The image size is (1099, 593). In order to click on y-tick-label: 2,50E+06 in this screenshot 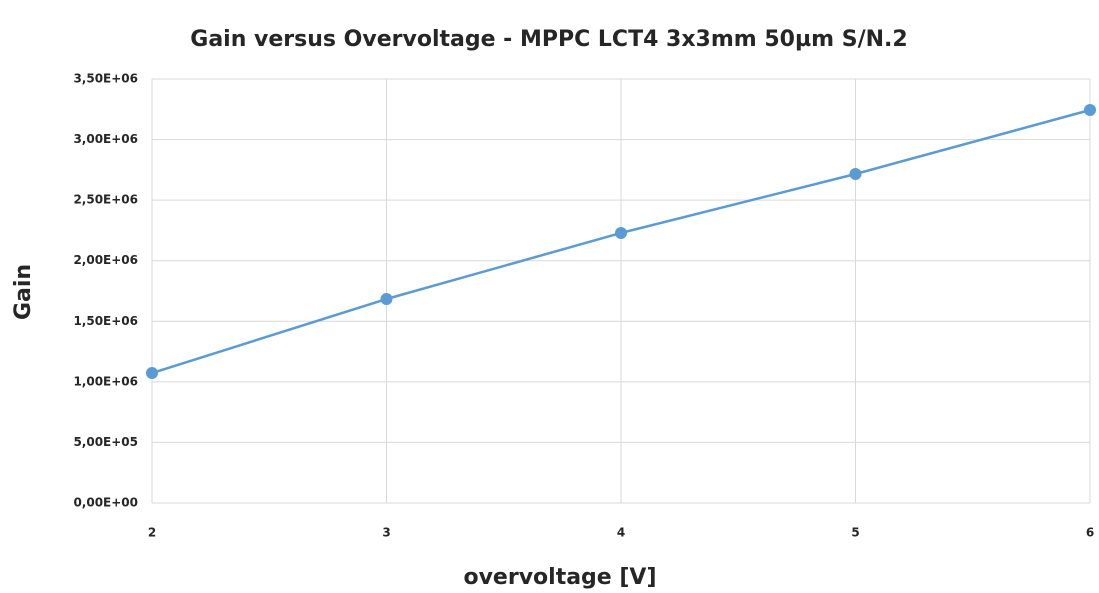, I will do `click(105, 200)`.